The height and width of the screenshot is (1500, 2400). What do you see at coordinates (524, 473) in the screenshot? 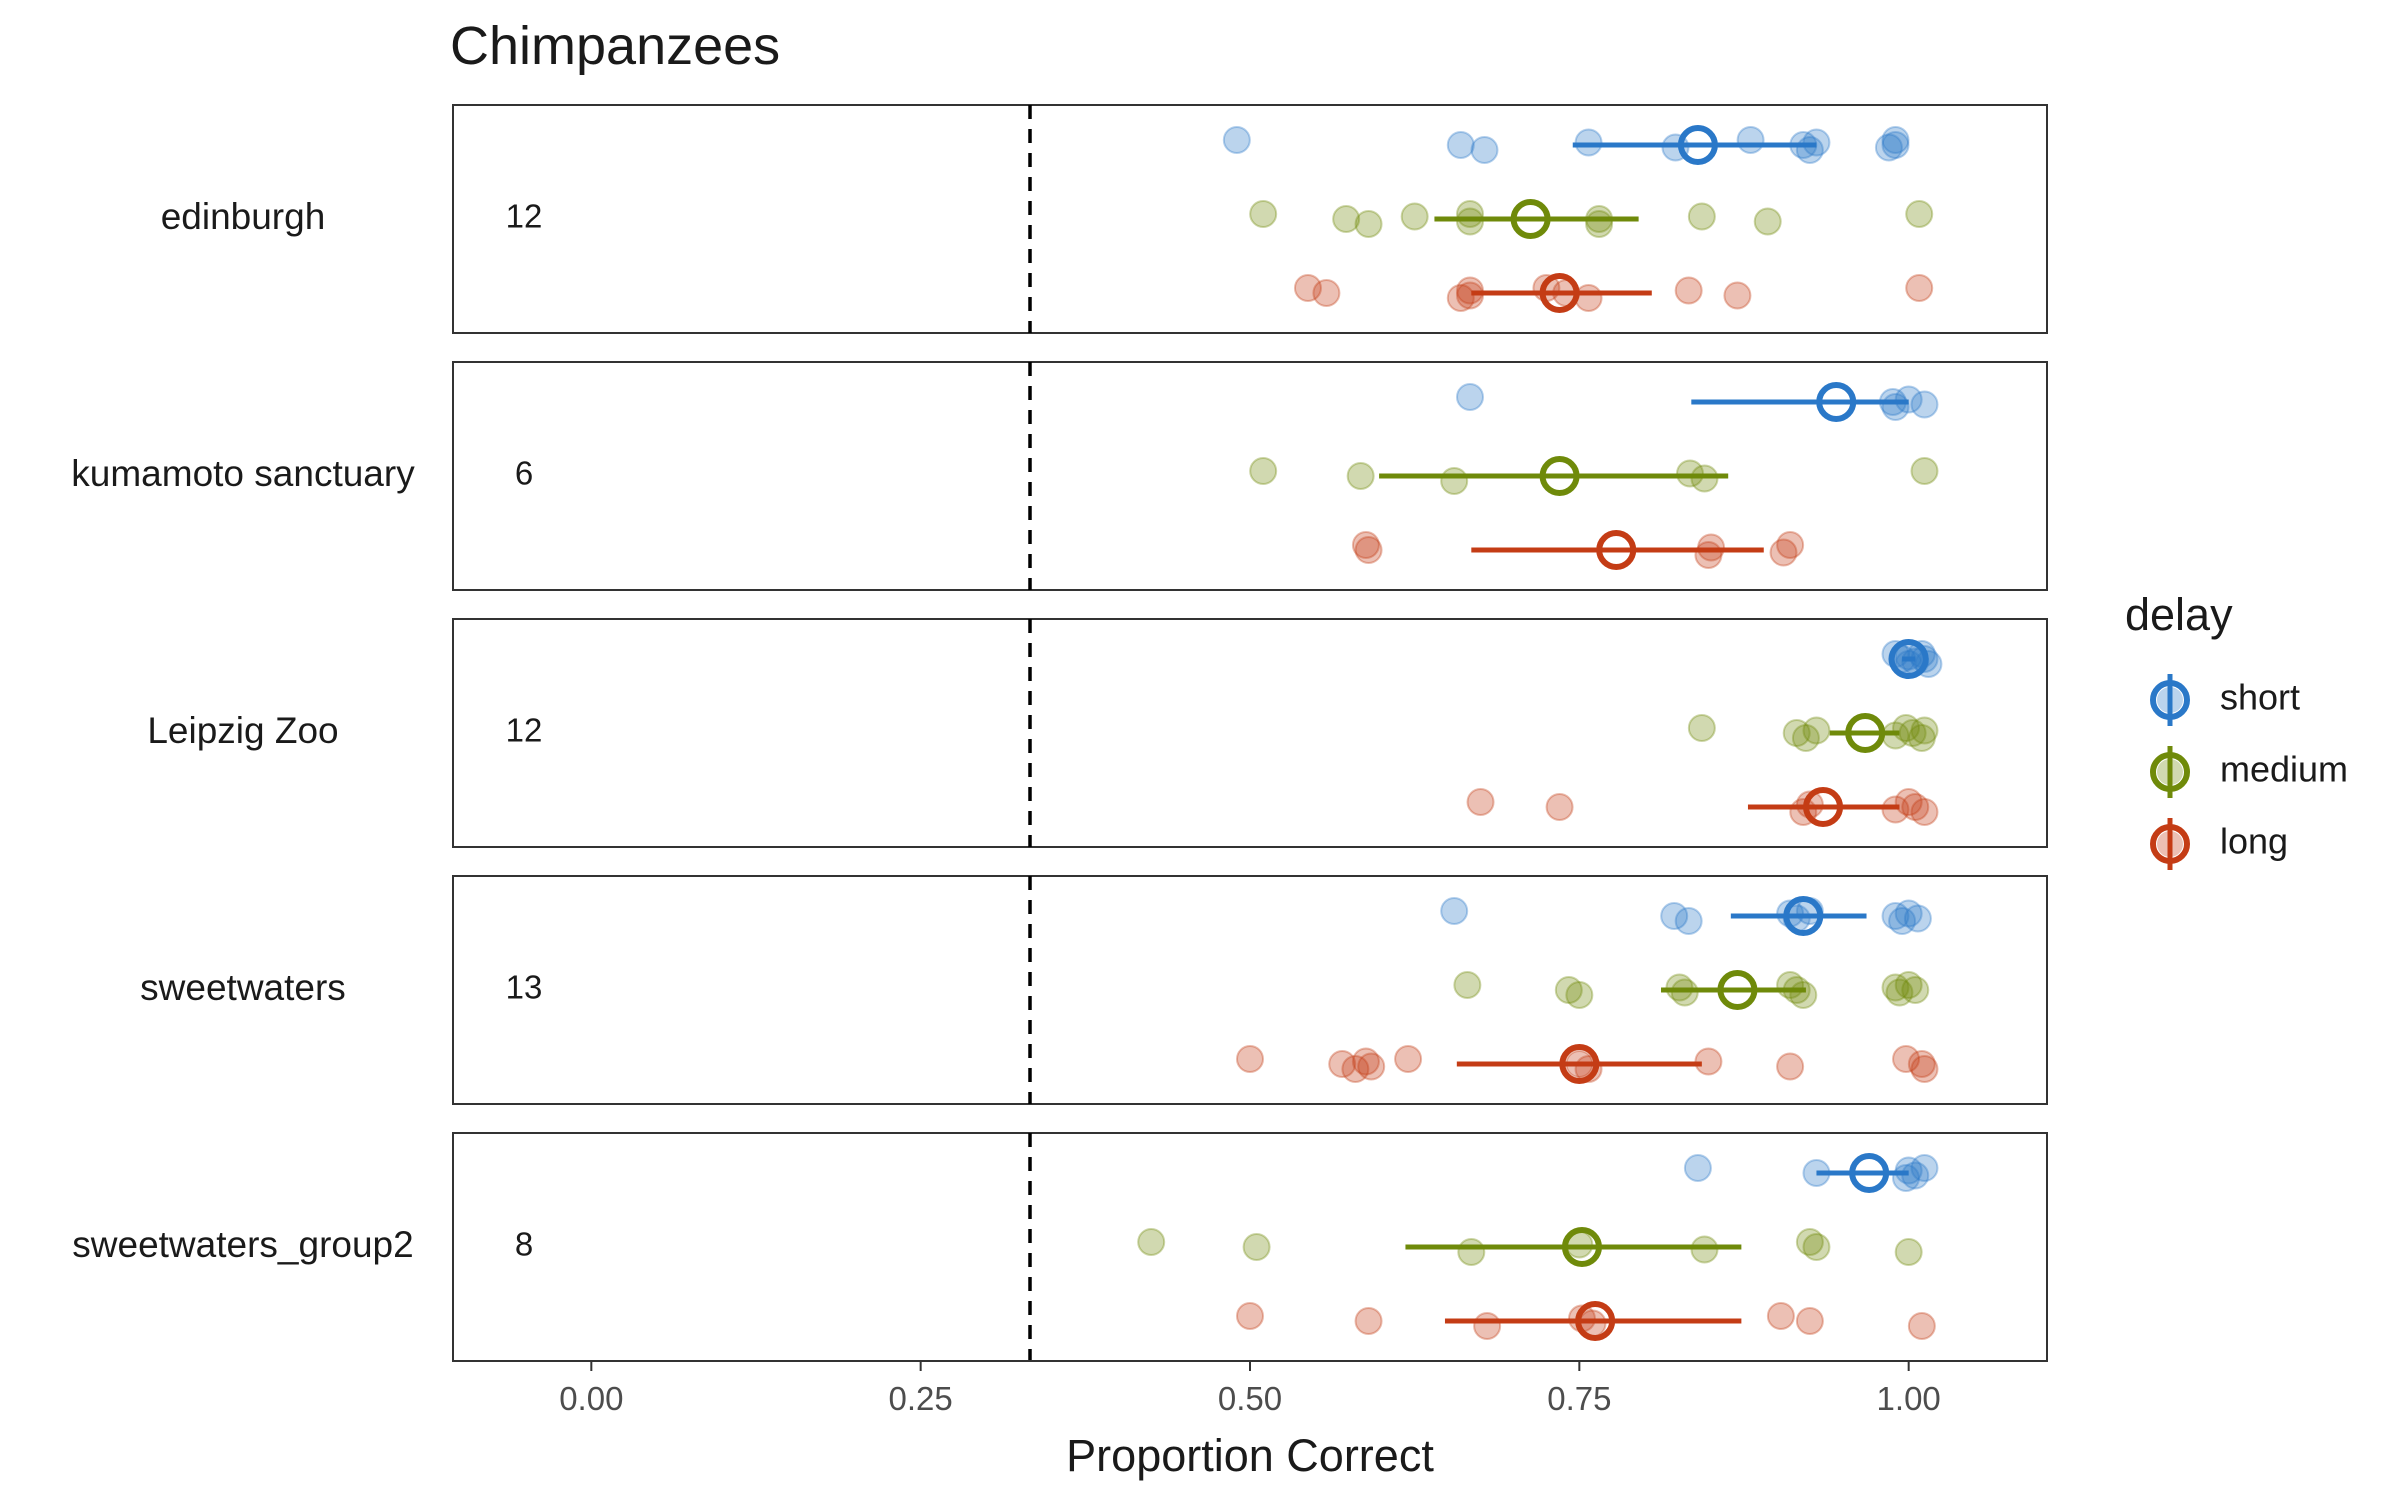
I see `n-count-label: 6` at bounding box center [524, 473].